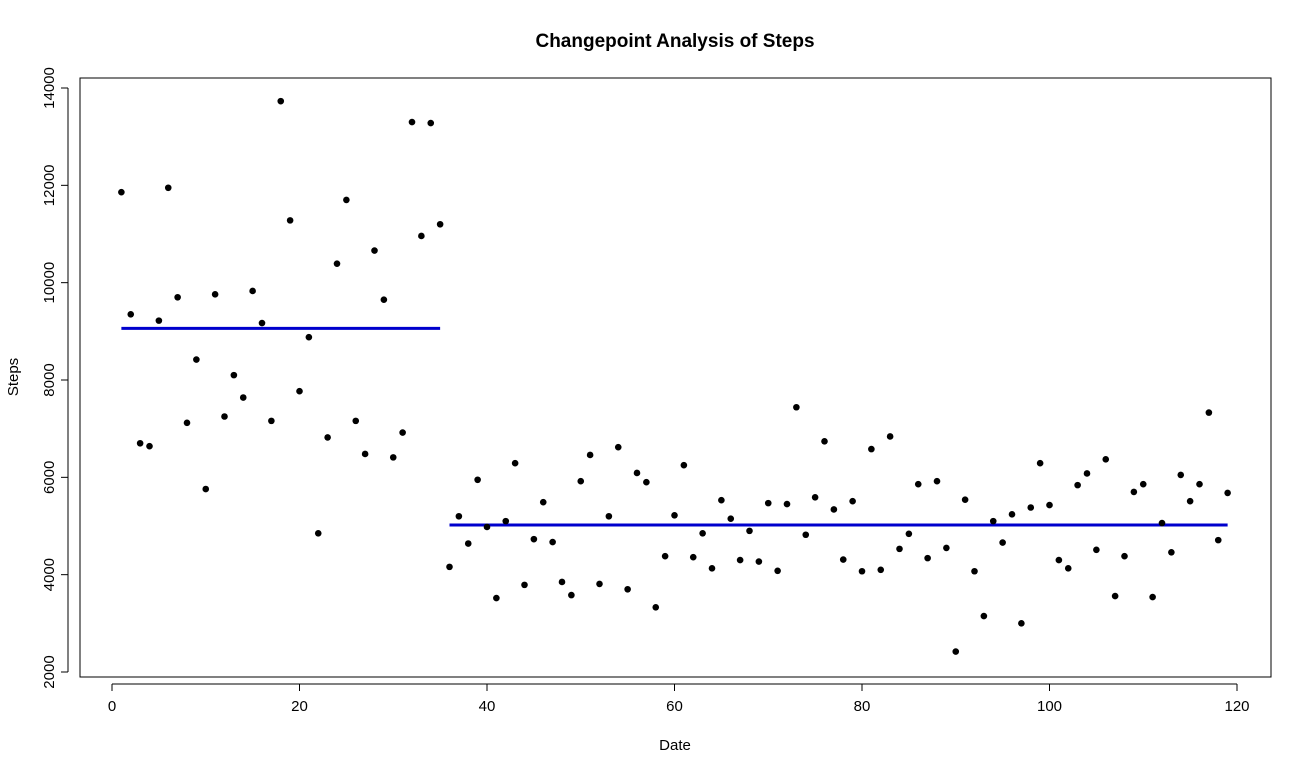  Describe the element at coordinates (862, 706) in the screenshot. I see `x-tick-label: 80` at that location.